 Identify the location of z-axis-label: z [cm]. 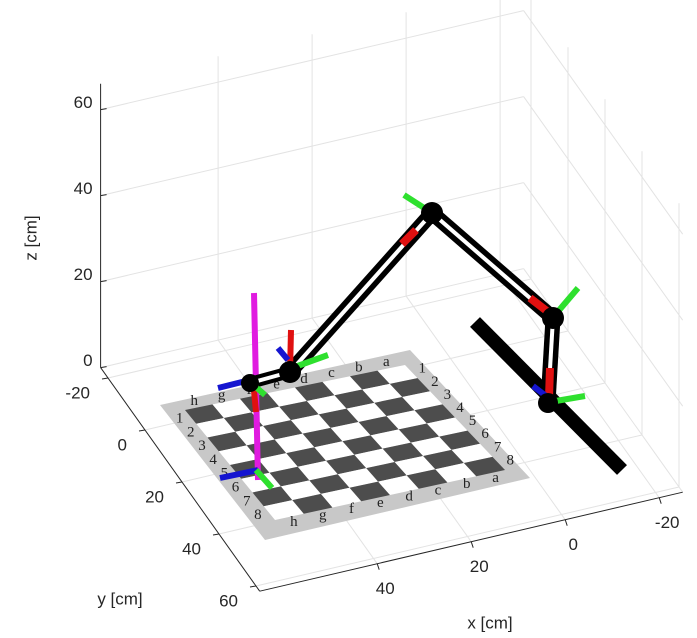
(30, 237).